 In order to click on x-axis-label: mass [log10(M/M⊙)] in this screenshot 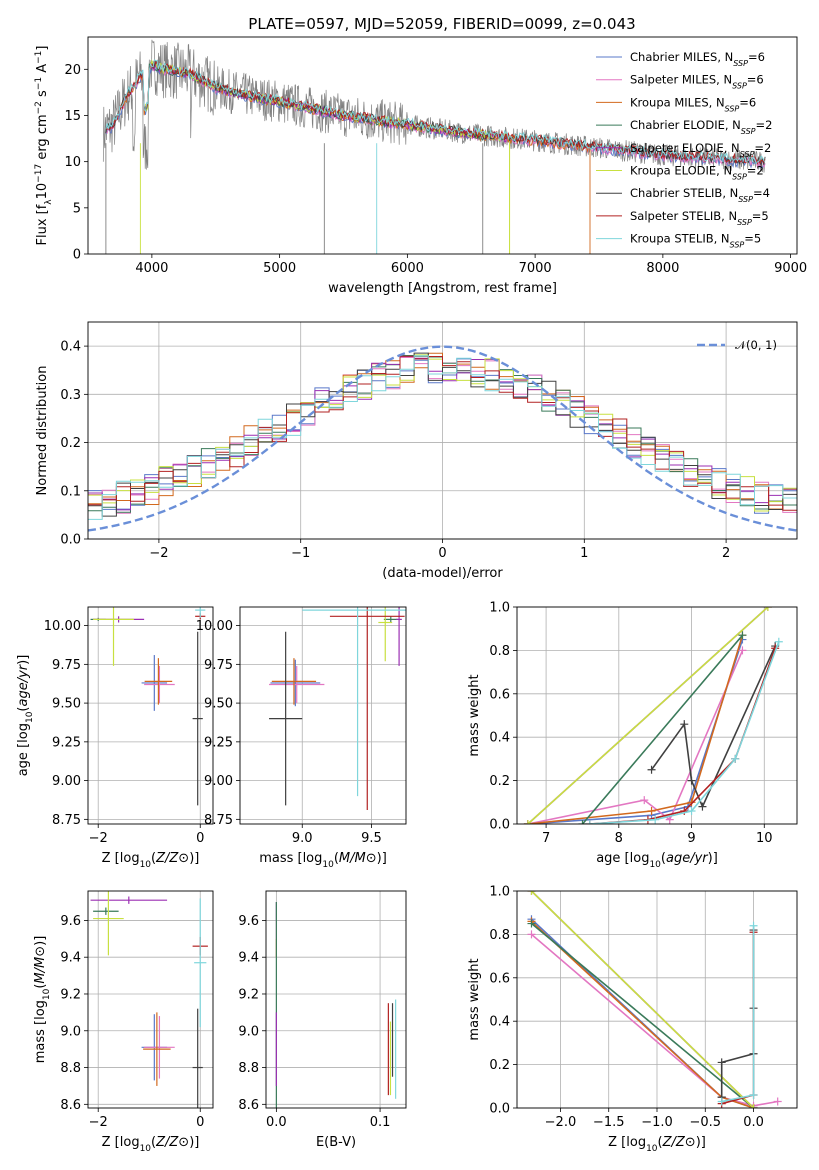, I will do `click(323, 860)`.